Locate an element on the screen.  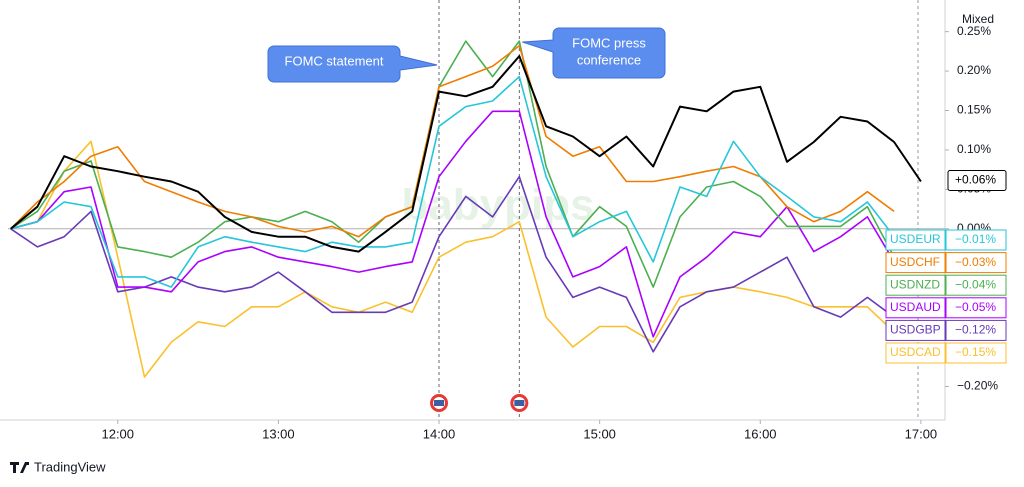
end-value-label: −0.01% is located at coordinates (975, 239).